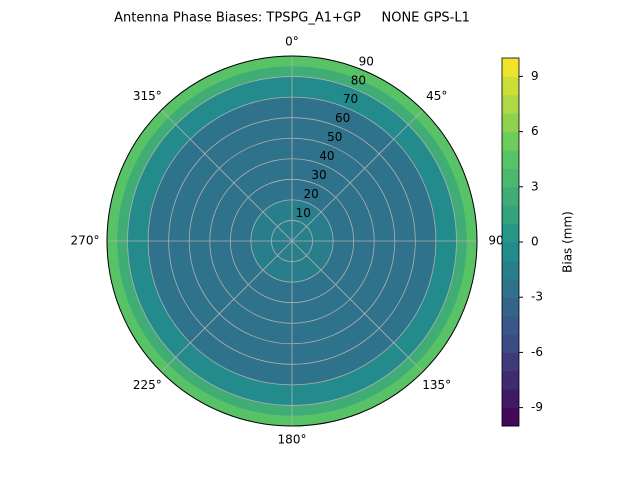 This screenshot has height=480, width=640. I want to click on theta-tick-label: 270°, so click(85, 241).